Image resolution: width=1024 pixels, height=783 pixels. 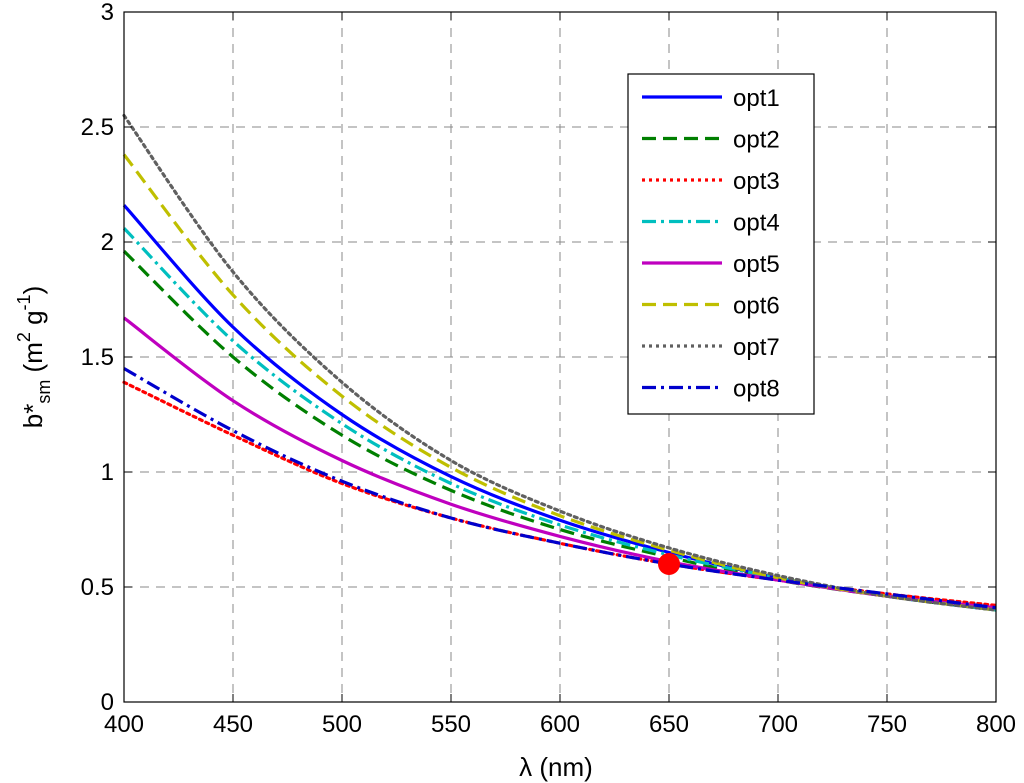 What do you see at coordinates (756, 223) in the screenshot?
I see `legend-label-opt4: opt4` at bounding box center [756, 223].